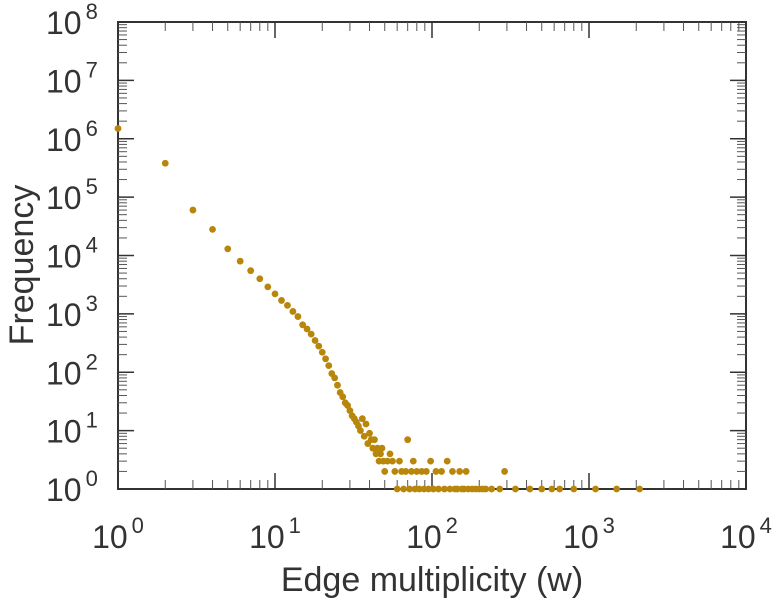  Describe the element at coordinates (72, 137) in the screenshot. I see `y-tick-label: 10 6` at that location.